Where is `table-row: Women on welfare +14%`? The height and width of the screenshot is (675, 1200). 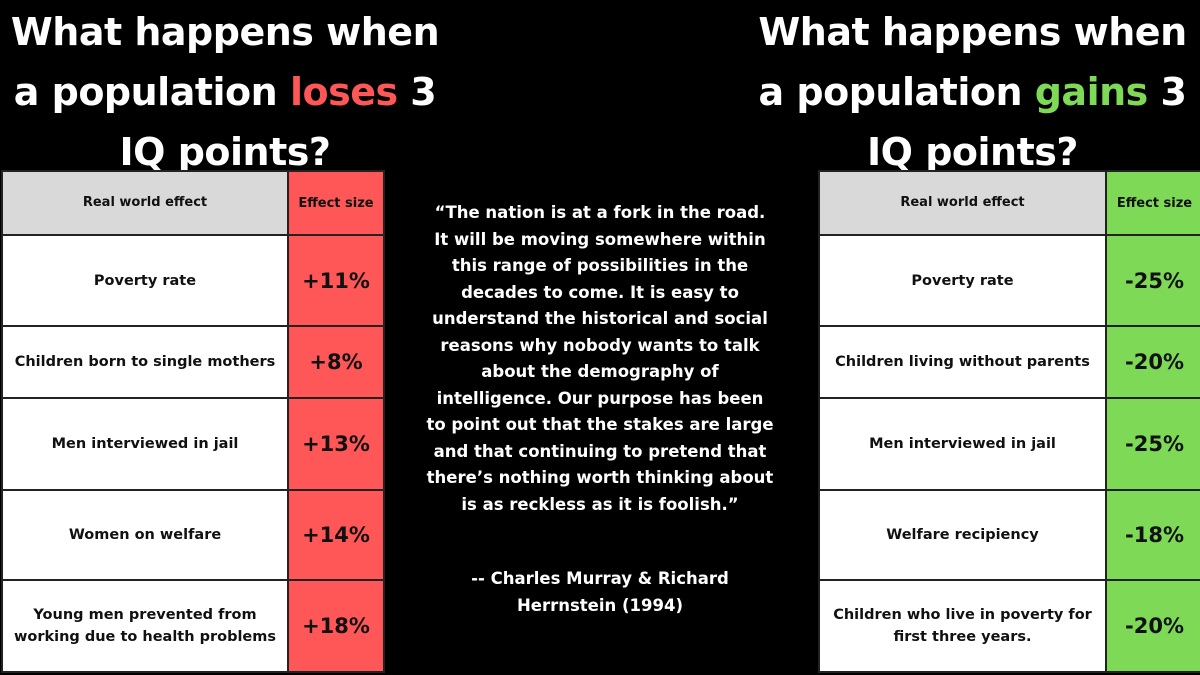 table-row: Women on welfare +14% is located at coordinates (193, 535).